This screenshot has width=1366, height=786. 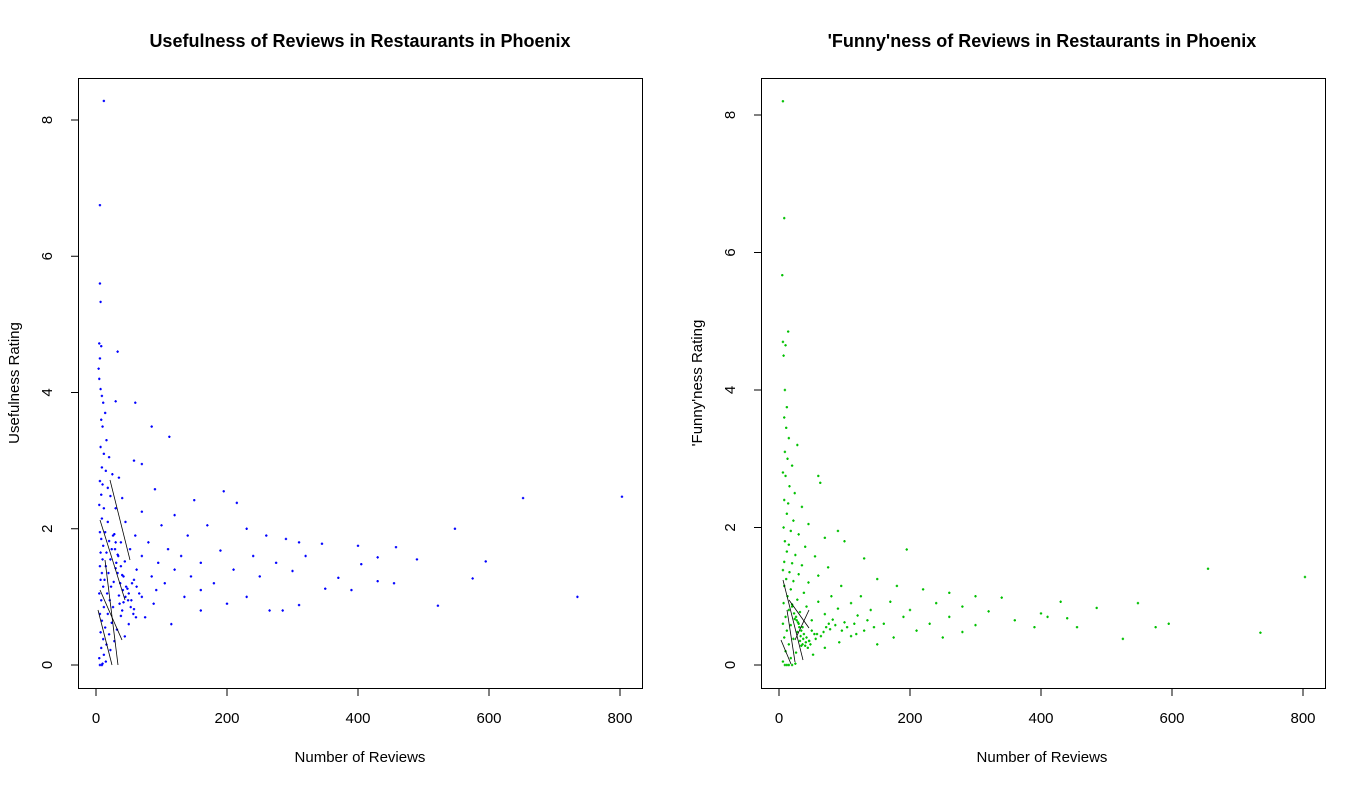 What do you see at coordinates (730, 665) in the screenshot?
I see `y-tick-label: 0` at bounding box center [730, 665].